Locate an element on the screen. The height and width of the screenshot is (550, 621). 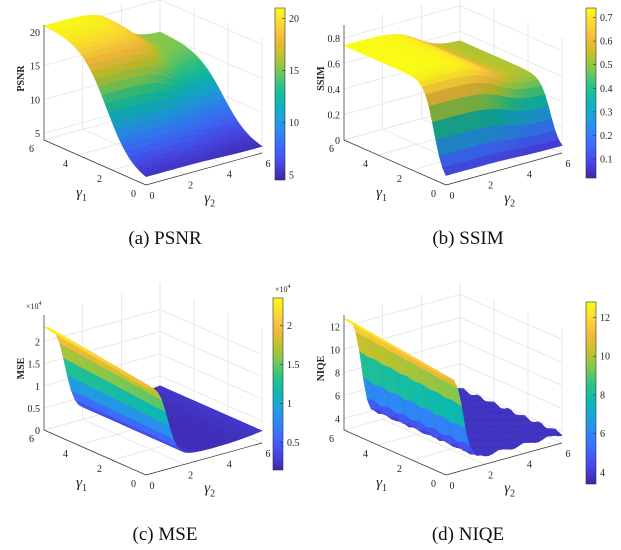
colorbar-tick-label: 8 is located at coordinates (602, 395).